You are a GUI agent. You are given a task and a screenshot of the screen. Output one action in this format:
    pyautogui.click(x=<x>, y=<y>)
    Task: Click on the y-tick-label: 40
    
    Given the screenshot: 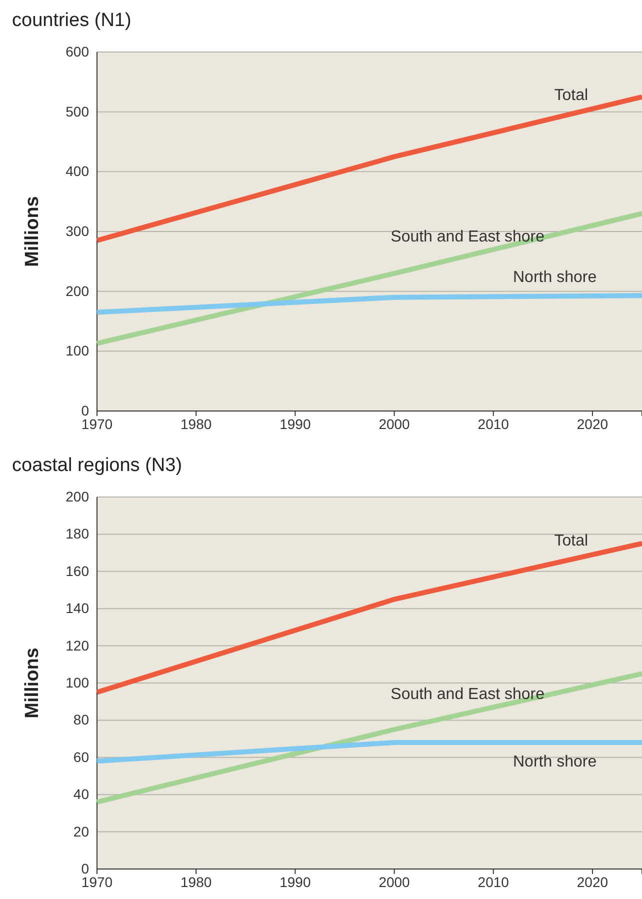 What is the action you would take?
    pyautogui.click(x=81, y=794)
    